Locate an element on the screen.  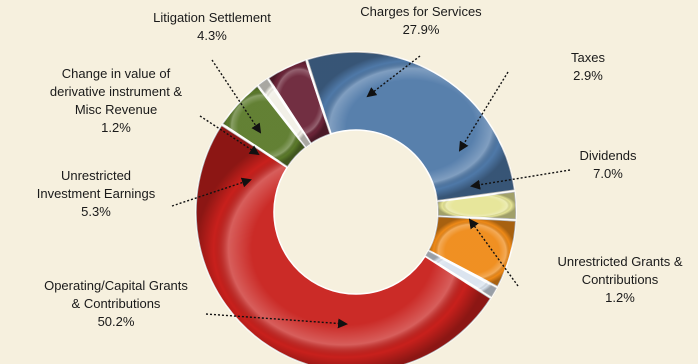
value-label: 2.9% is located at coordinates (588, 75).